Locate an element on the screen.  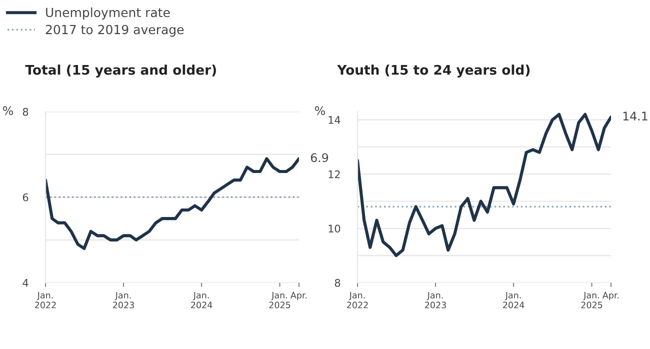
chart-title: Youth (15 to 24 years old) is located at coordinates (433, 71).